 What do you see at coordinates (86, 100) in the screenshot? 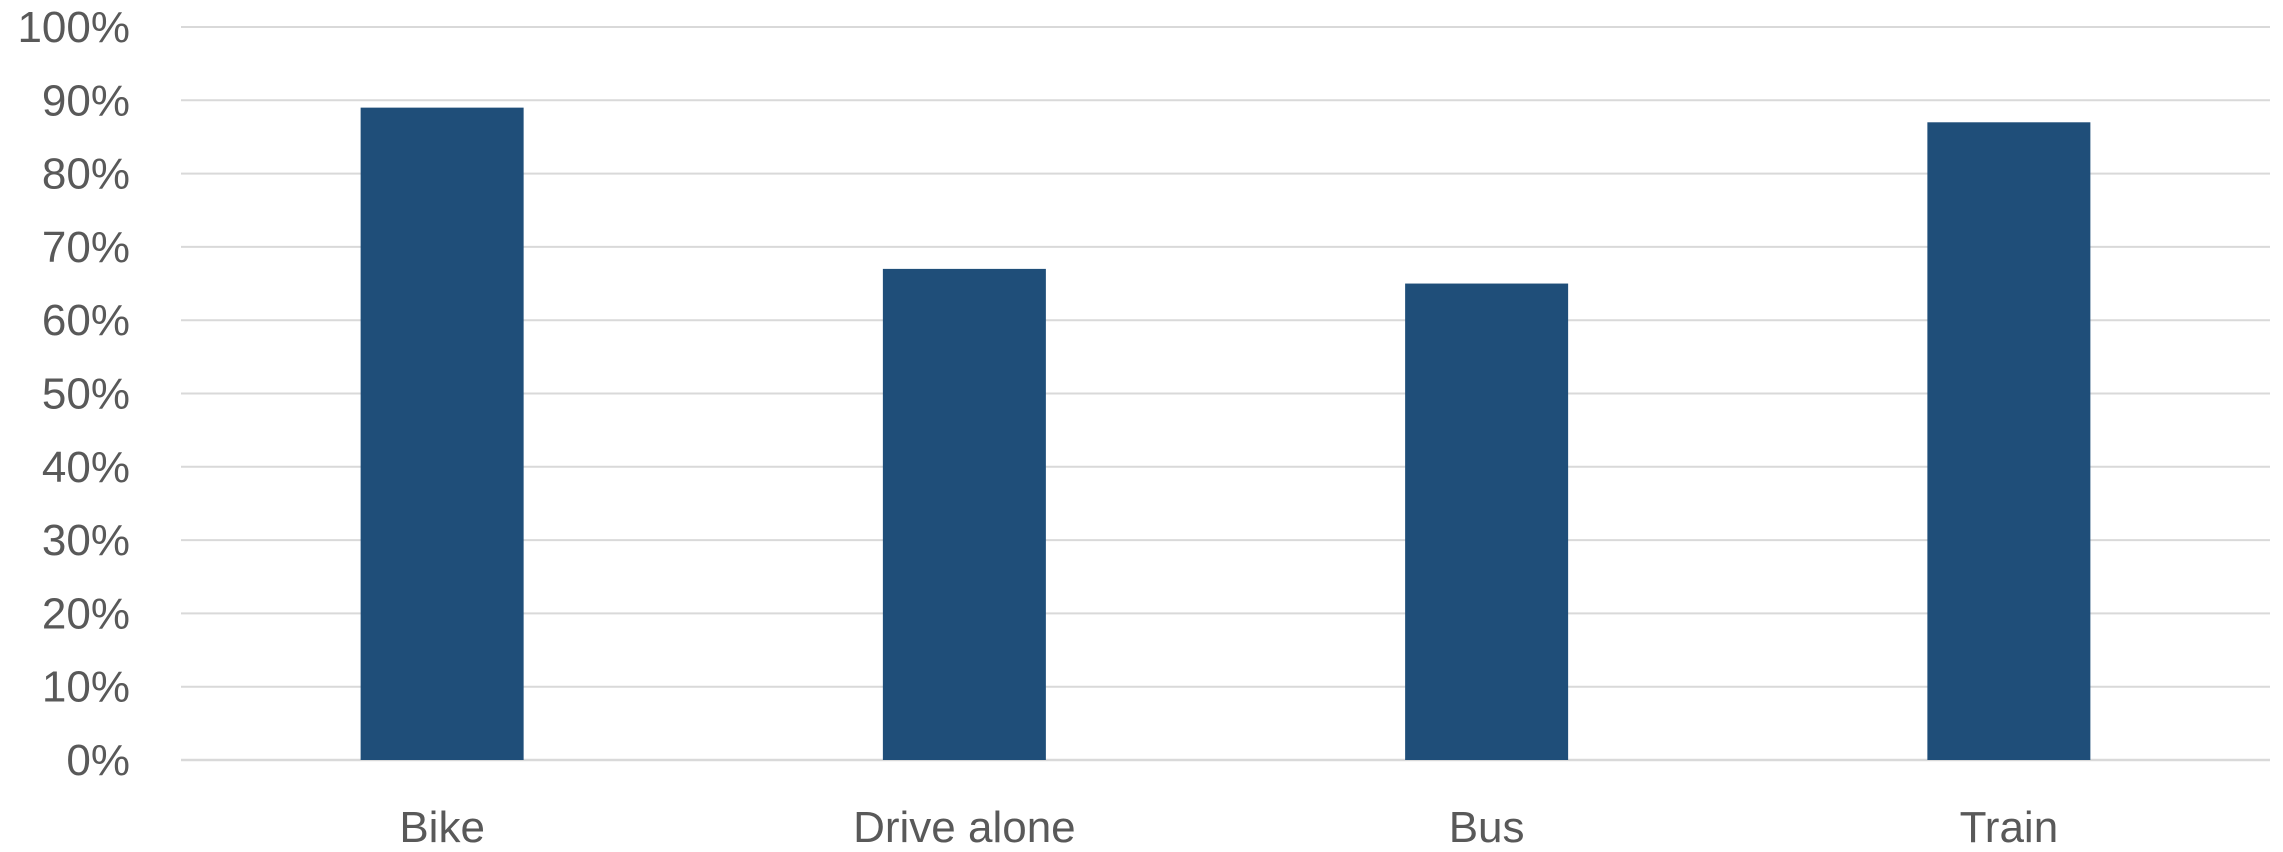
I see `y-tick-label: 90%` at bounding box center [86, 100].